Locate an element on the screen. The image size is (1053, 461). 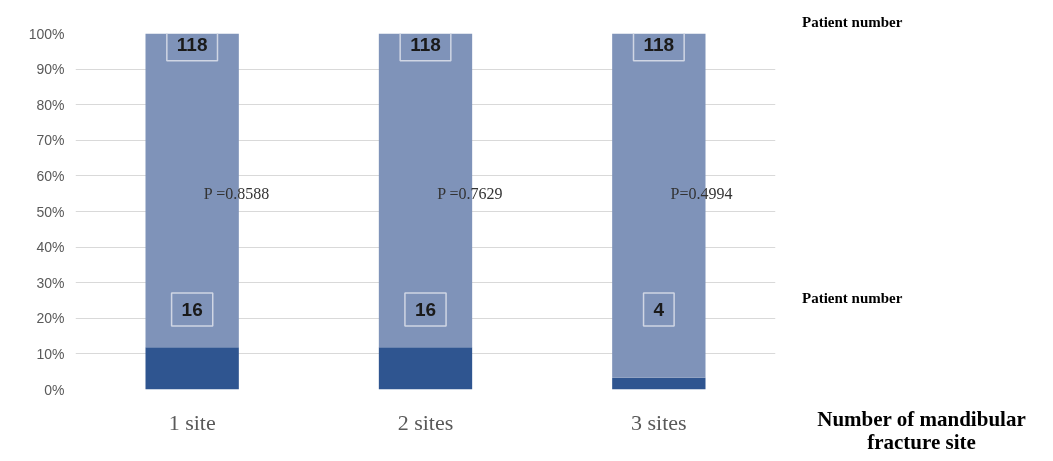
y-tick-label: 40% is located at coordinates (50, 247).